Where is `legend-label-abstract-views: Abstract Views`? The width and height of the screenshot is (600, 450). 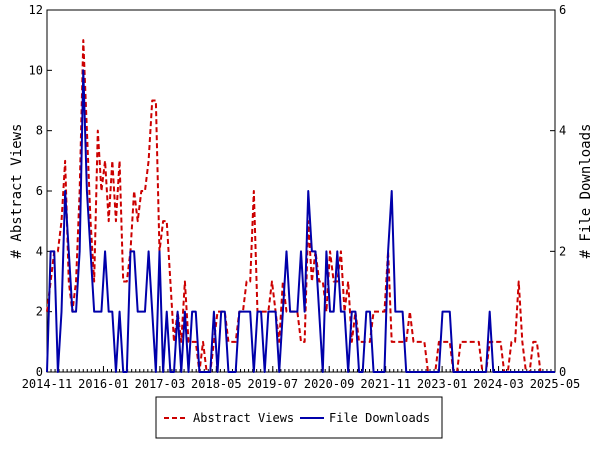 legend-label-abstract-views: Abstract Views is located at coordinates (243, 418).